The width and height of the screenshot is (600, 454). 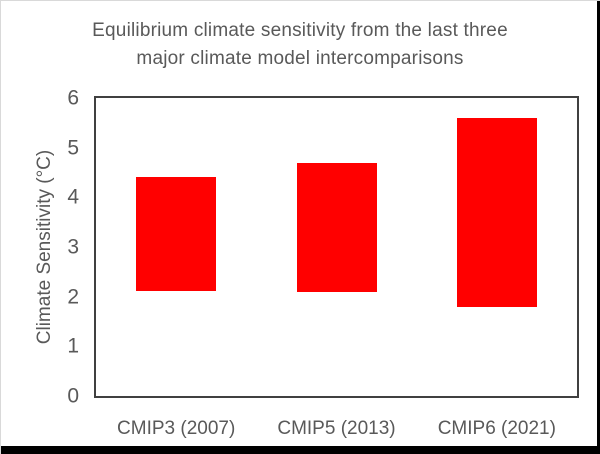 I want to click on screen-edge-bottom, so click(x=300, y=450).